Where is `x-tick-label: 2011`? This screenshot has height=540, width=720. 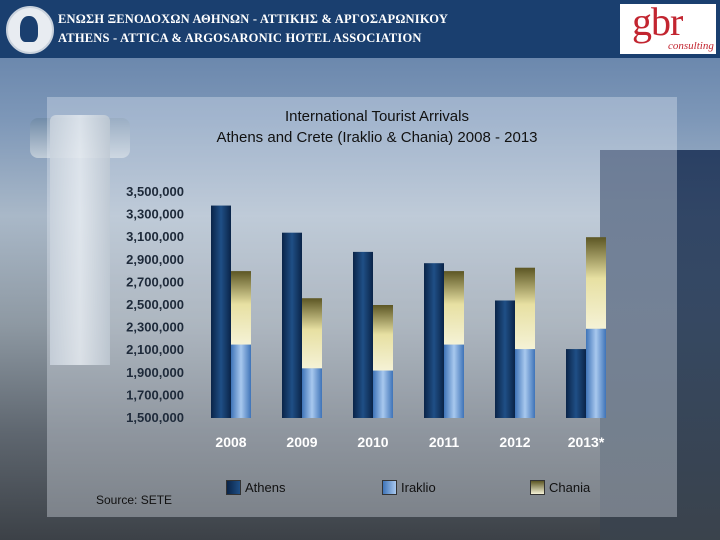
x-tick-label: 2011 is located at coordinates (444, 442).